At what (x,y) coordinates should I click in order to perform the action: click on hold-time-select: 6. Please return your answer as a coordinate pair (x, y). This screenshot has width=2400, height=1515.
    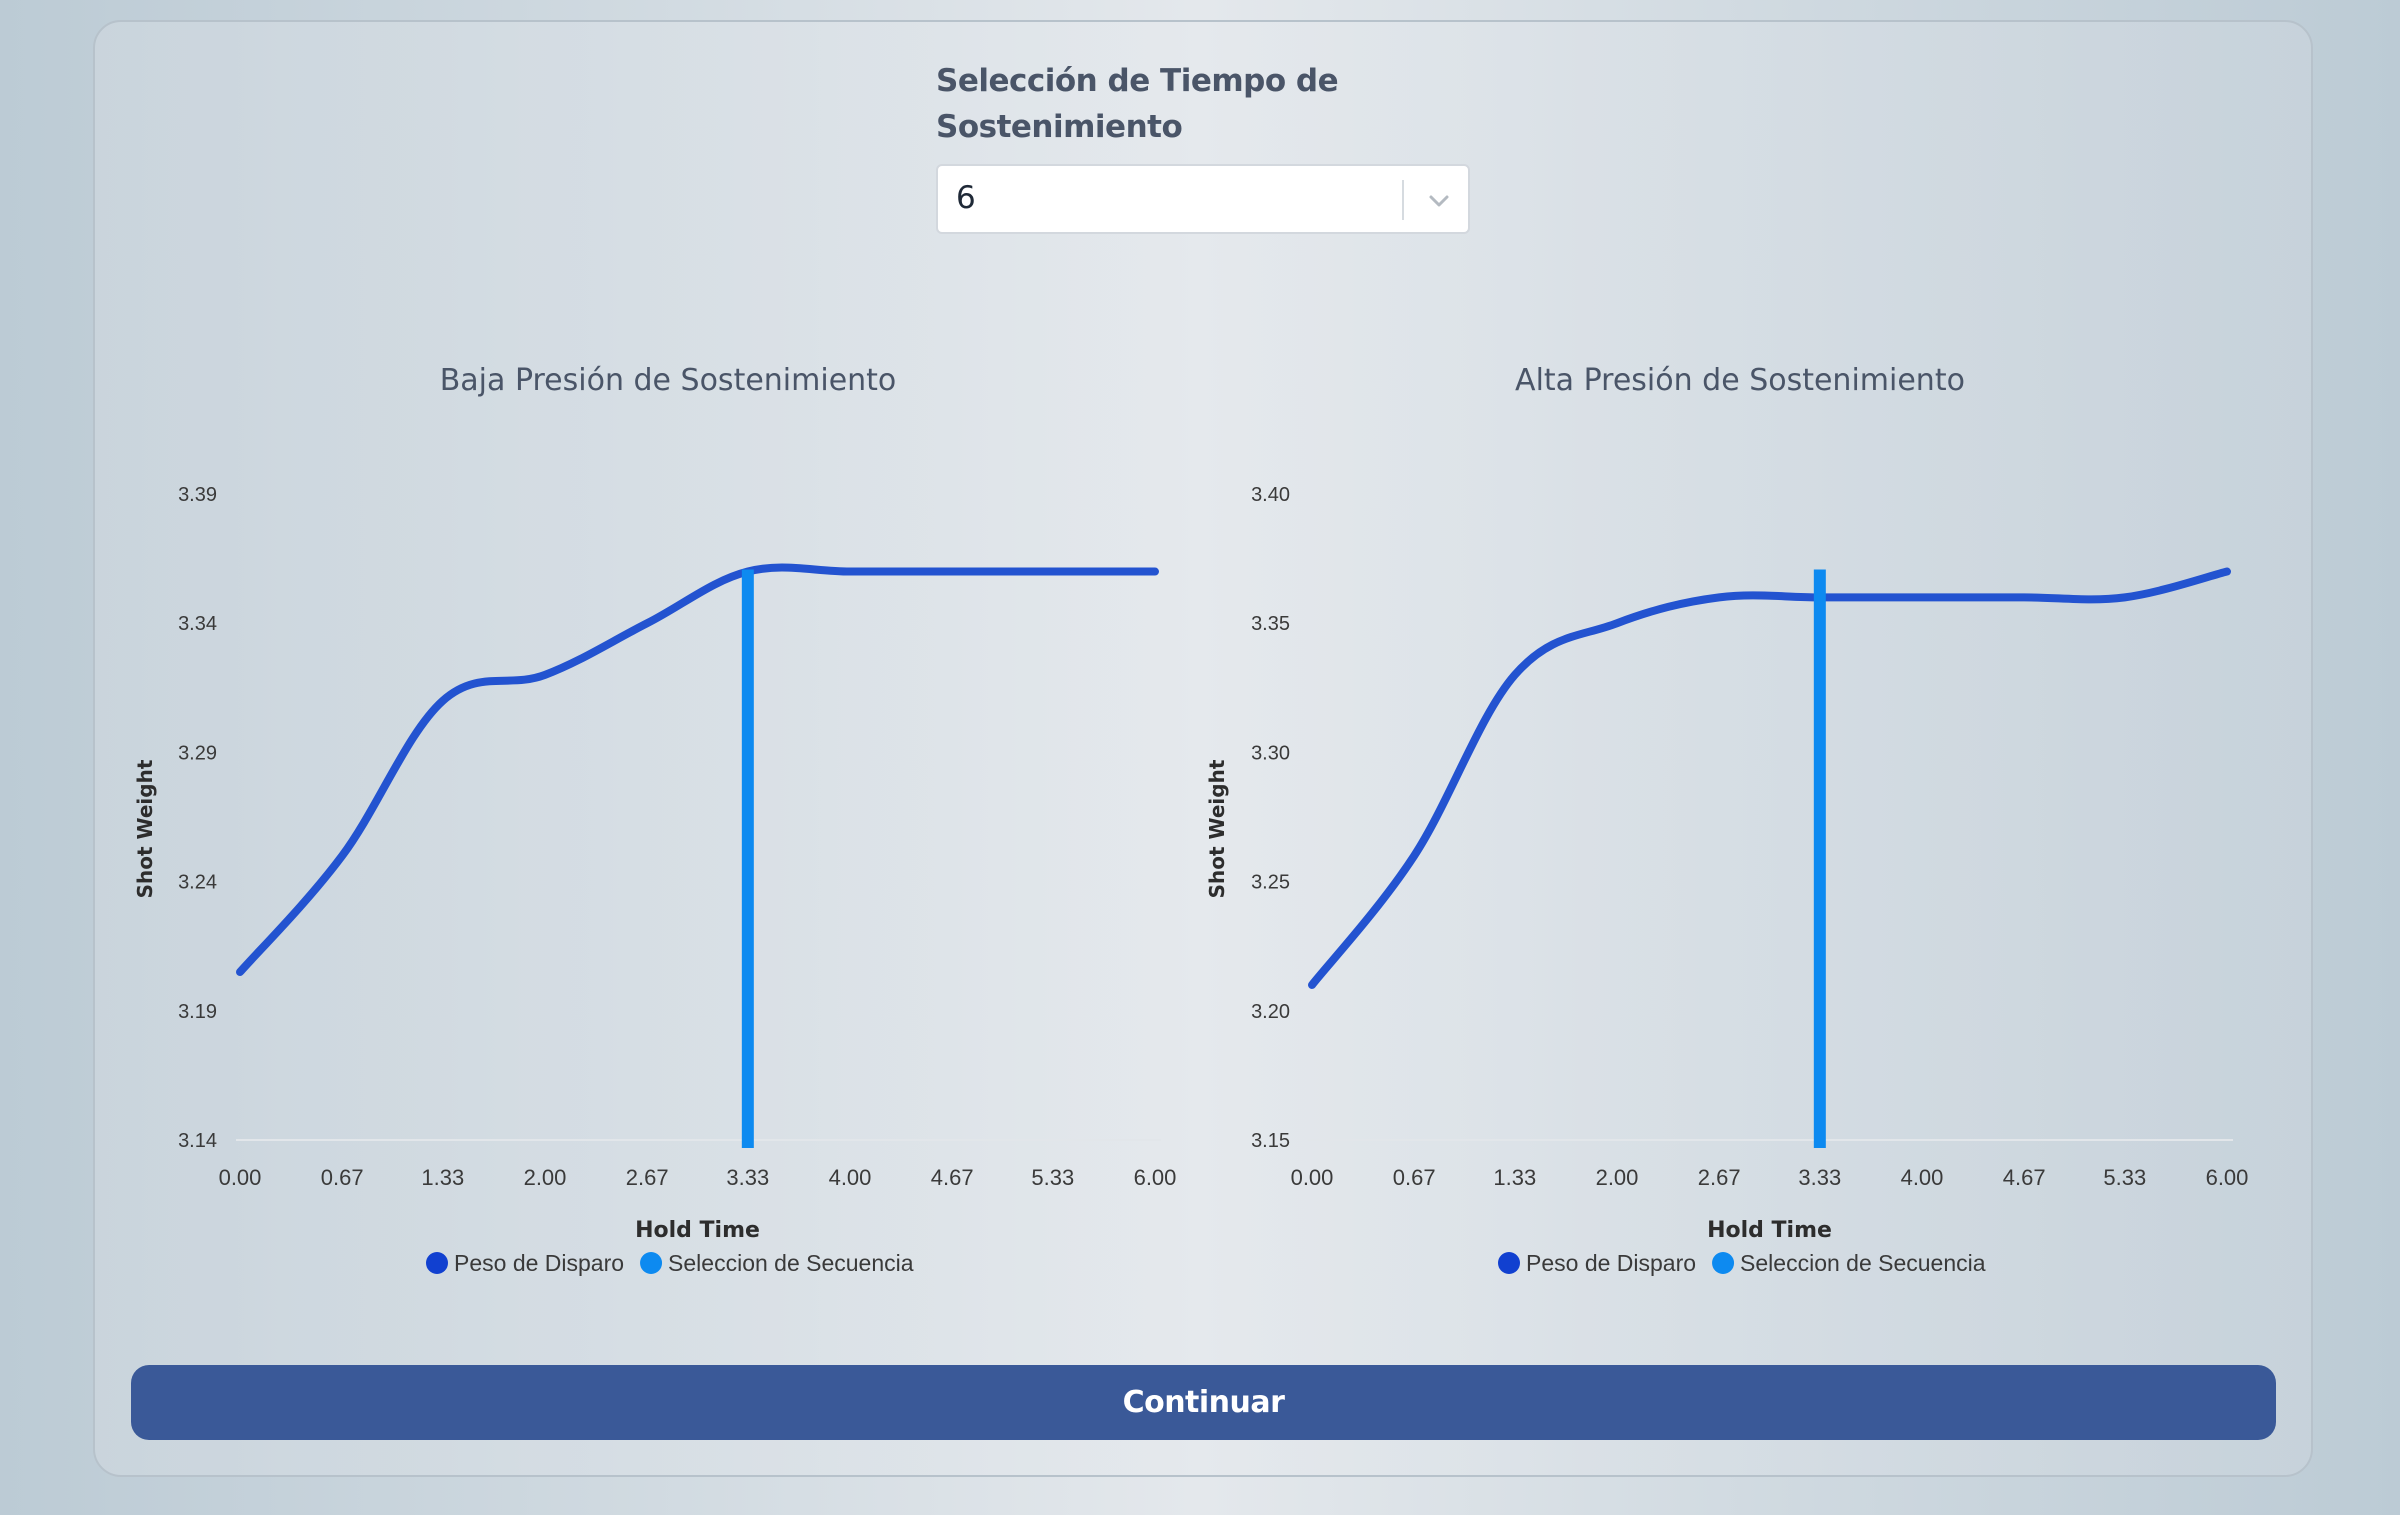
    Looking at the image, I should click on (1203, 199).